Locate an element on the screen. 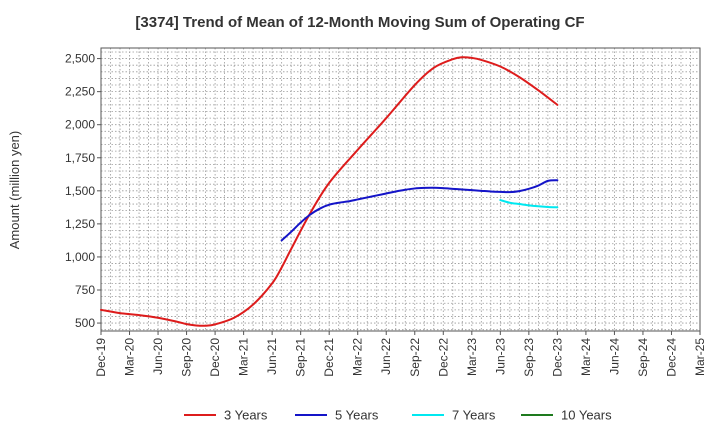 The width and height of the screenshot is (720, 445). y-tick-label: 2,000 is located at coordinates (80, 125).